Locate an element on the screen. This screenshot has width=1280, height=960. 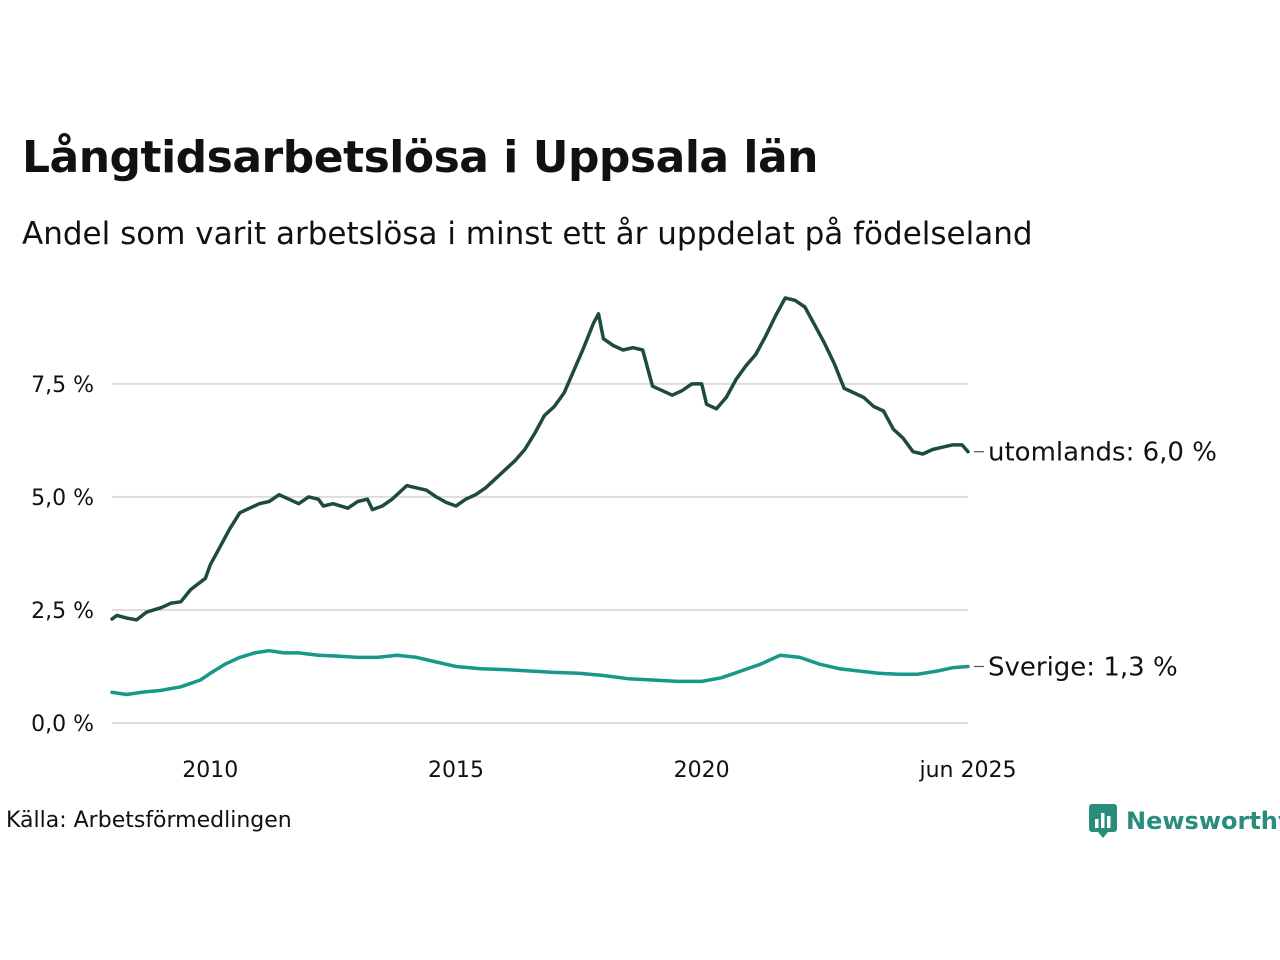
newsworthy-logo-icon is located at coordinates (1103, 821).